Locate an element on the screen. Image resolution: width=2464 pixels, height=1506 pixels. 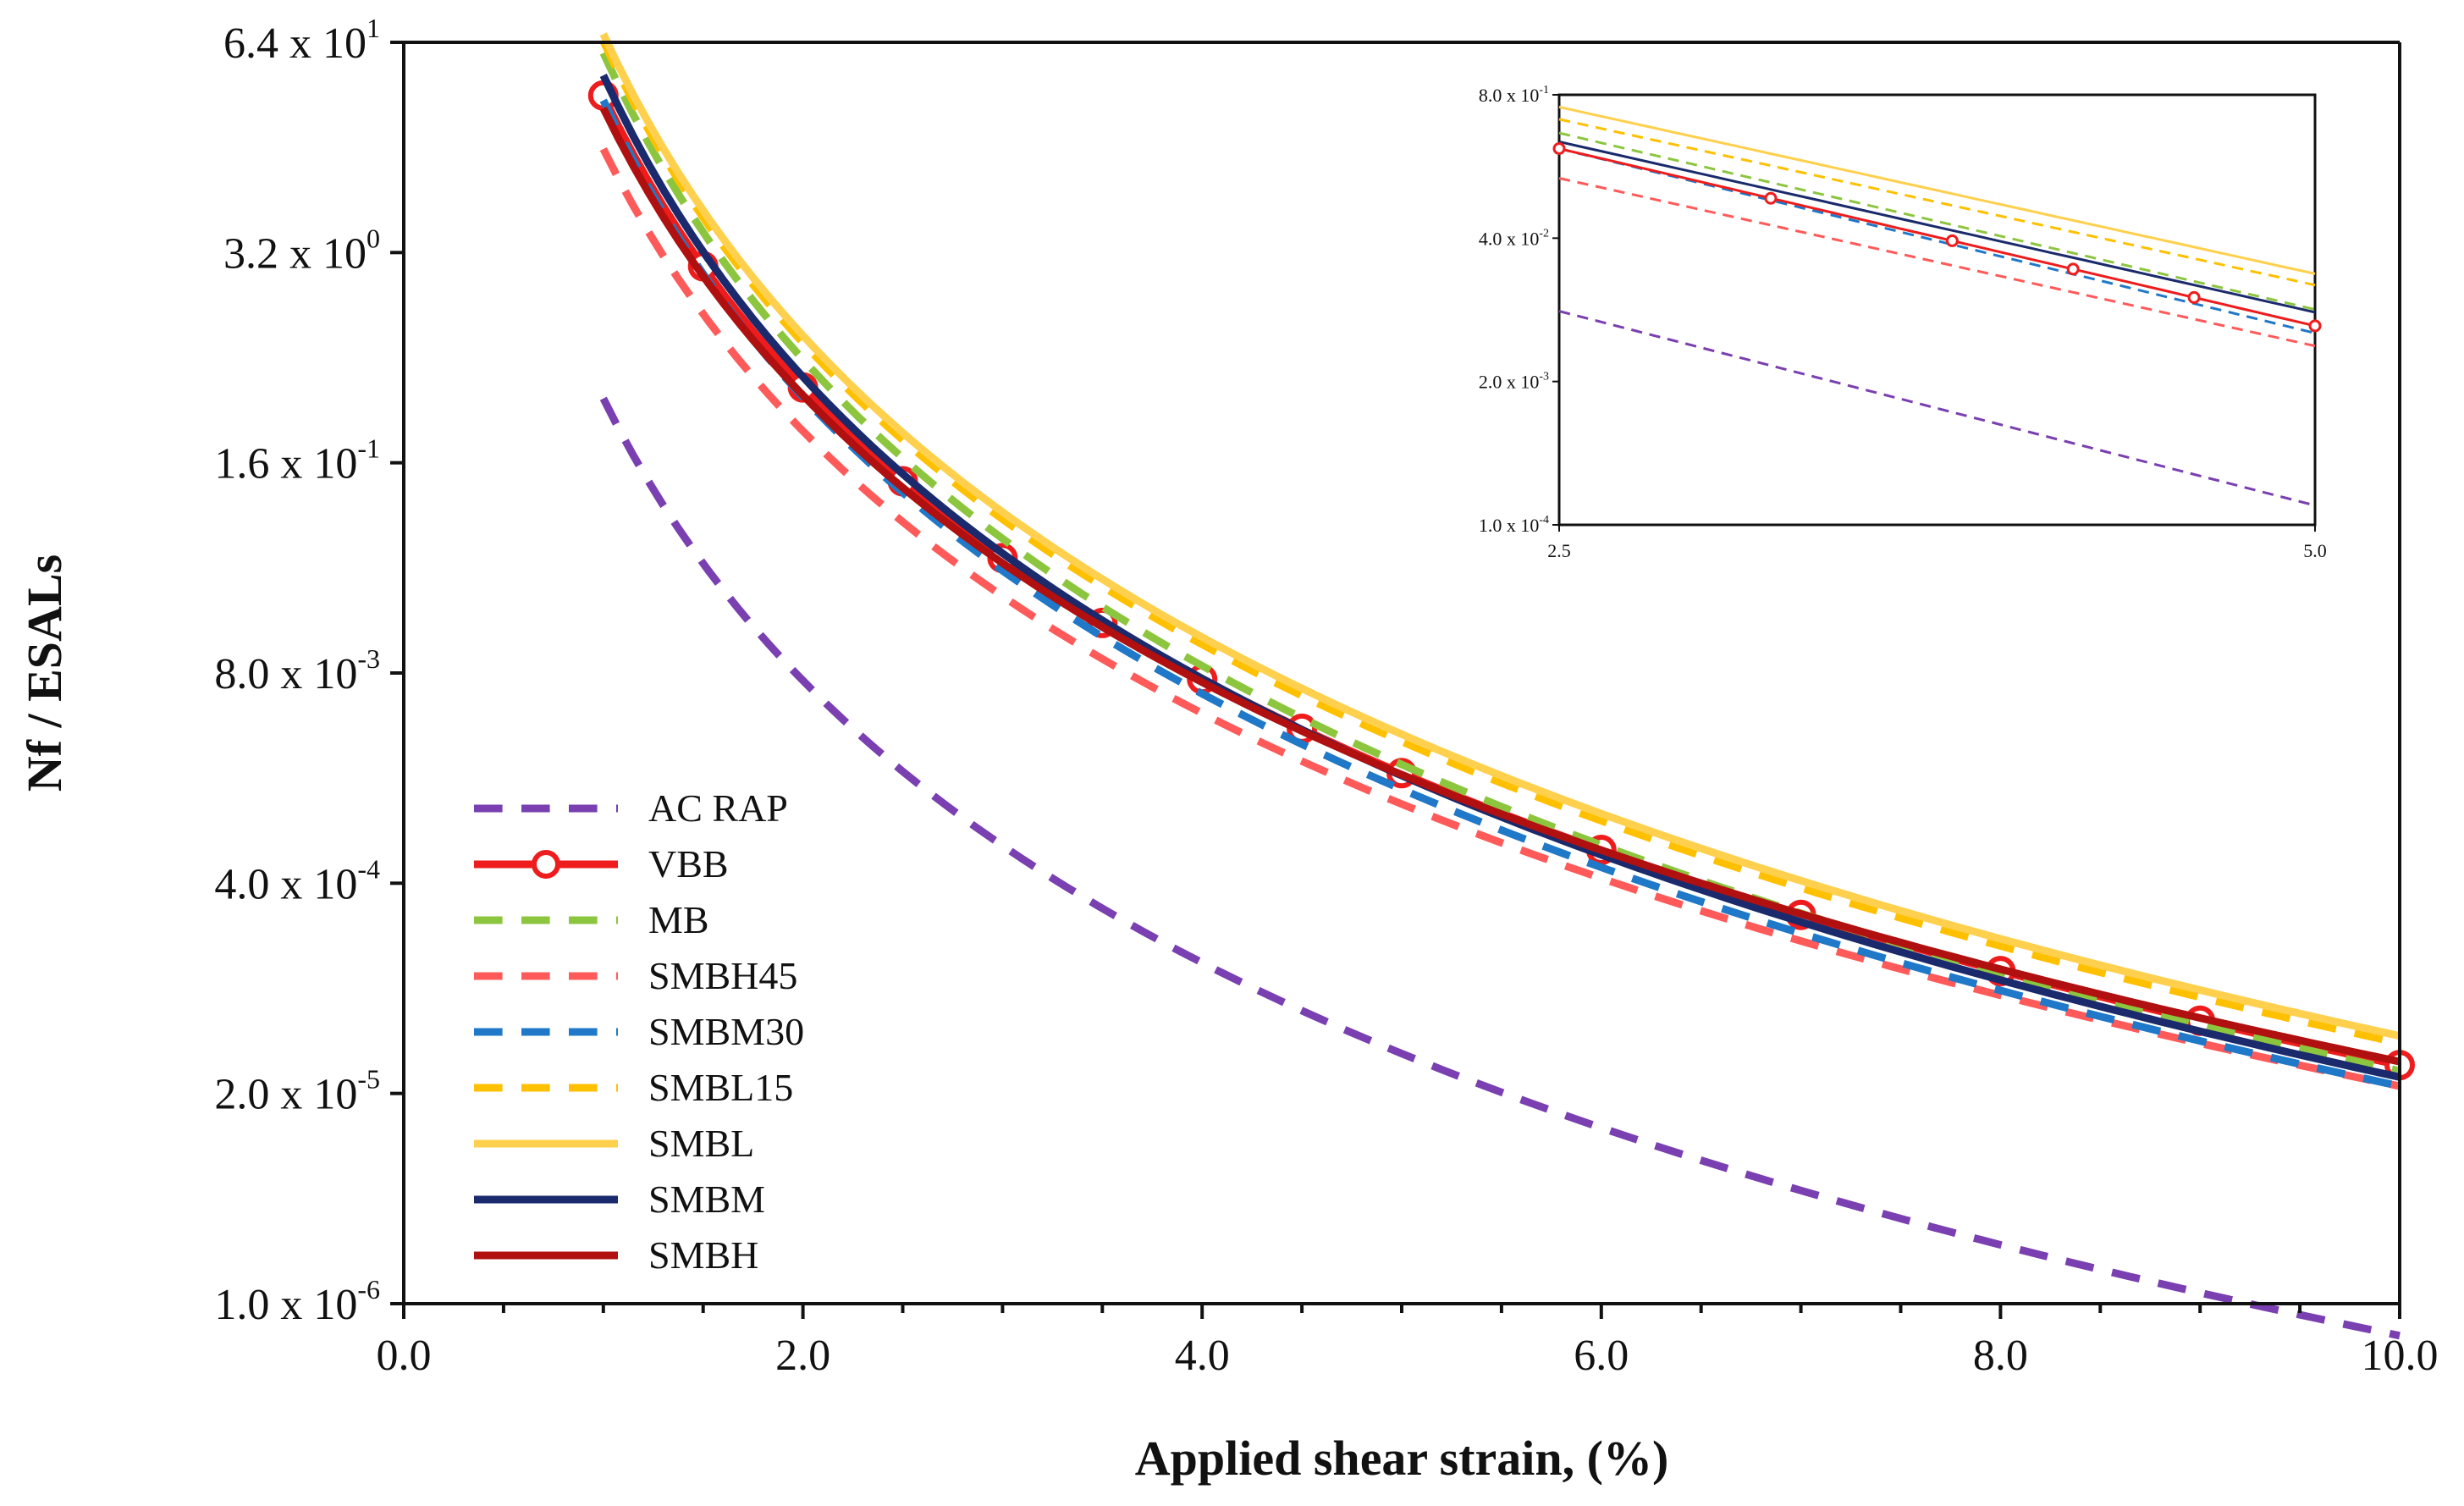
y-tick-label-2: 4.0 x 10⁻⁴ is located at coordinates (297, 880).